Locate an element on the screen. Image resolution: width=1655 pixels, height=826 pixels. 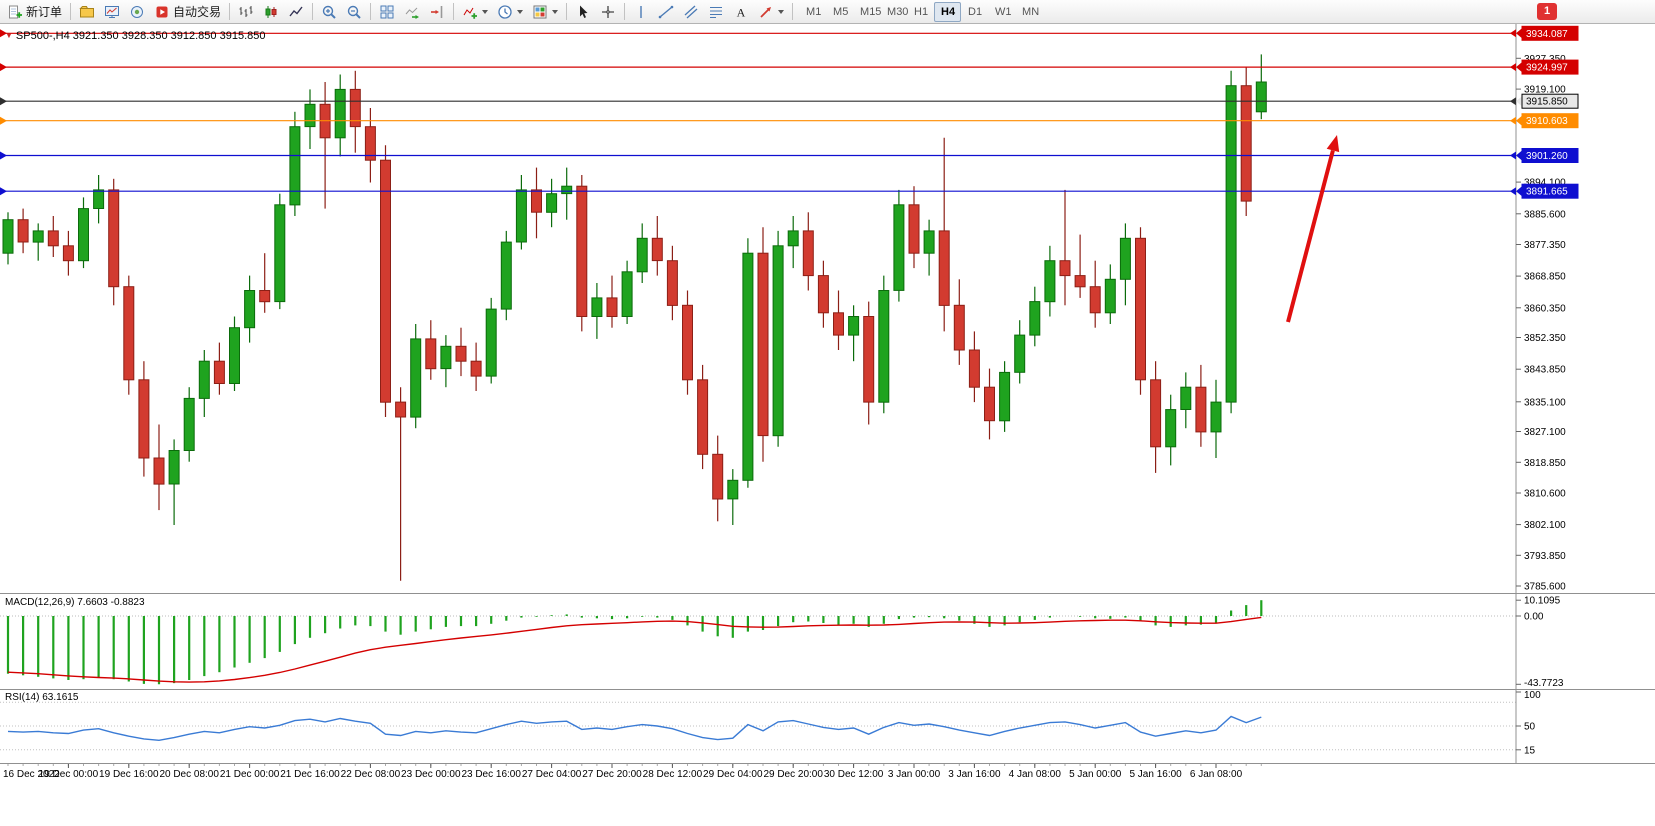
svg-text: 3901.260 is located at coordinates (1547, 156).